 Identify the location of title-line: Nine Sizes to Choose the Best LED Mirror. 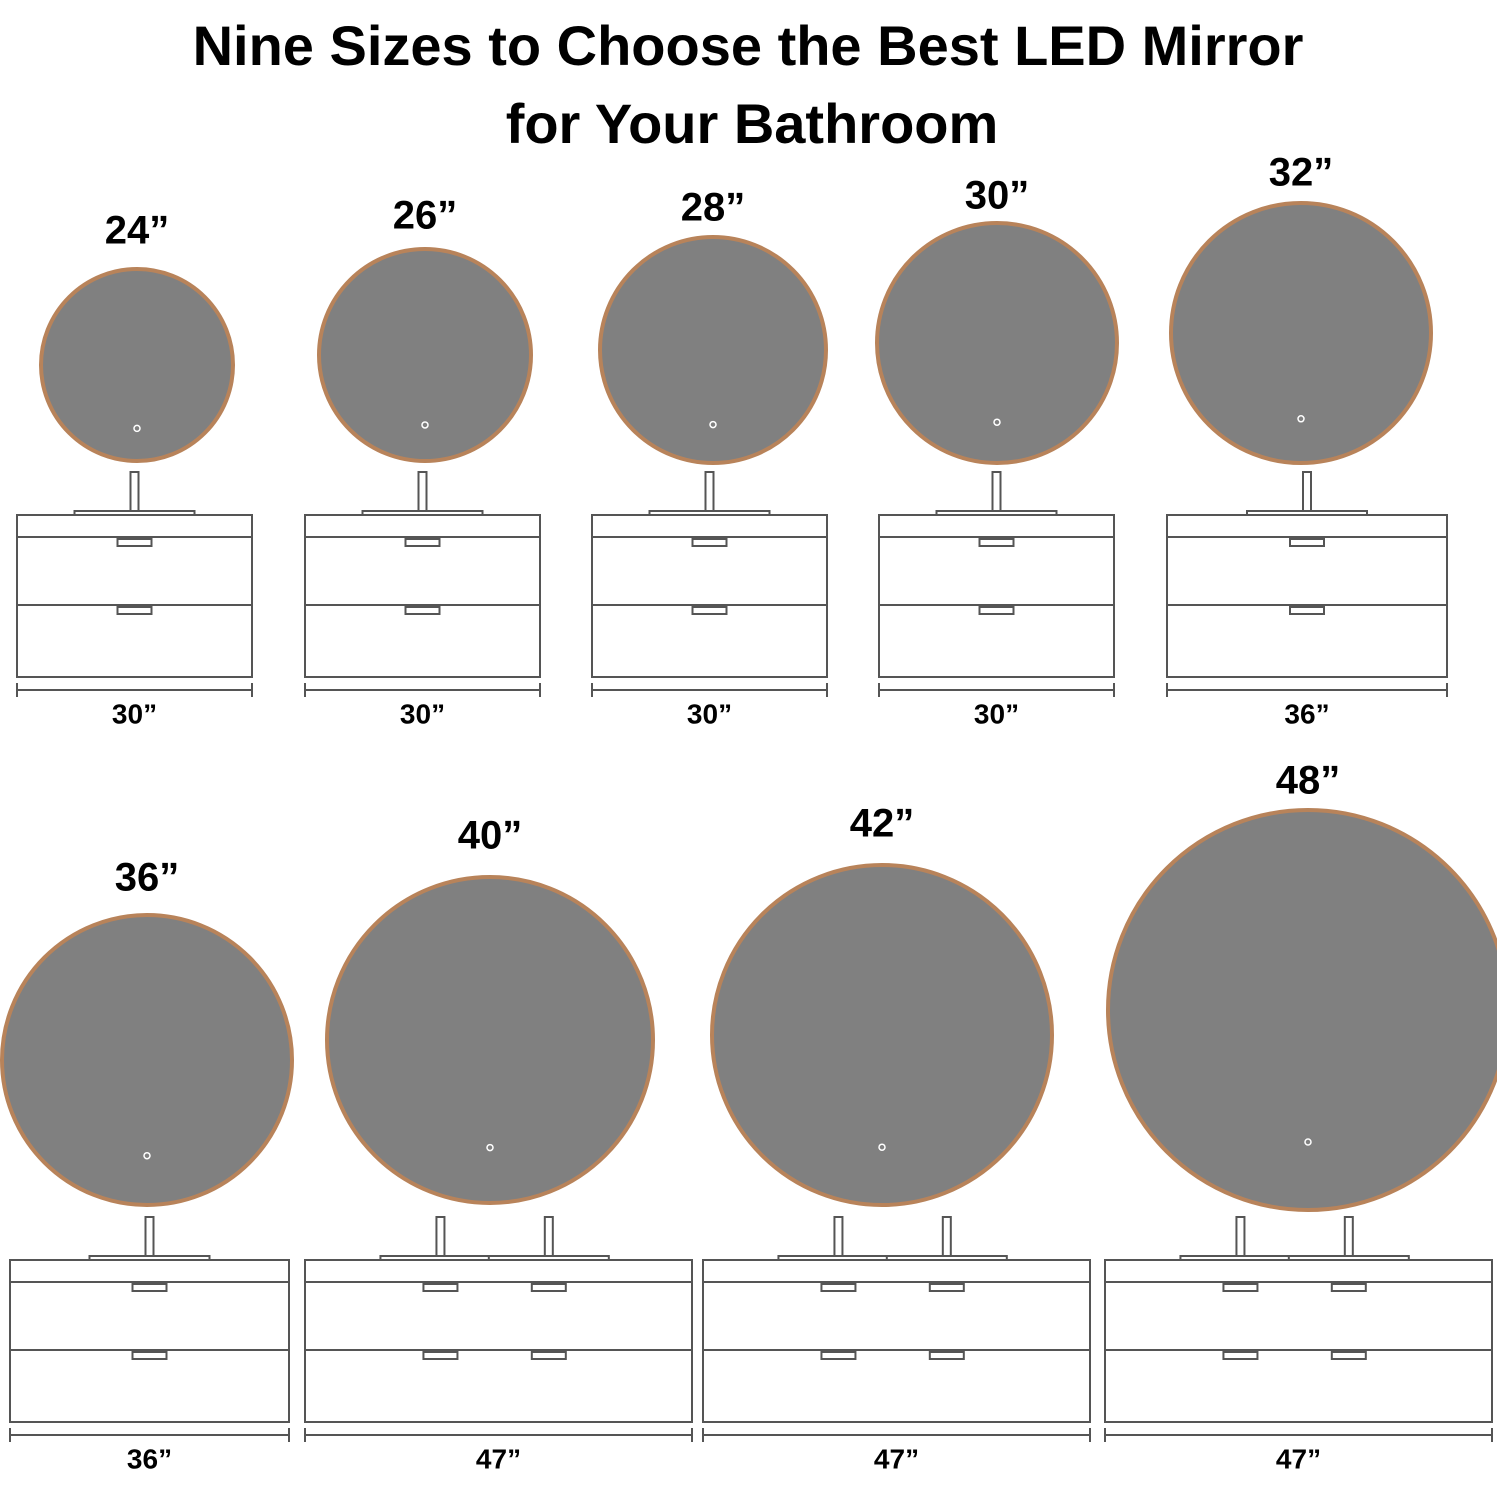
(748, 45).